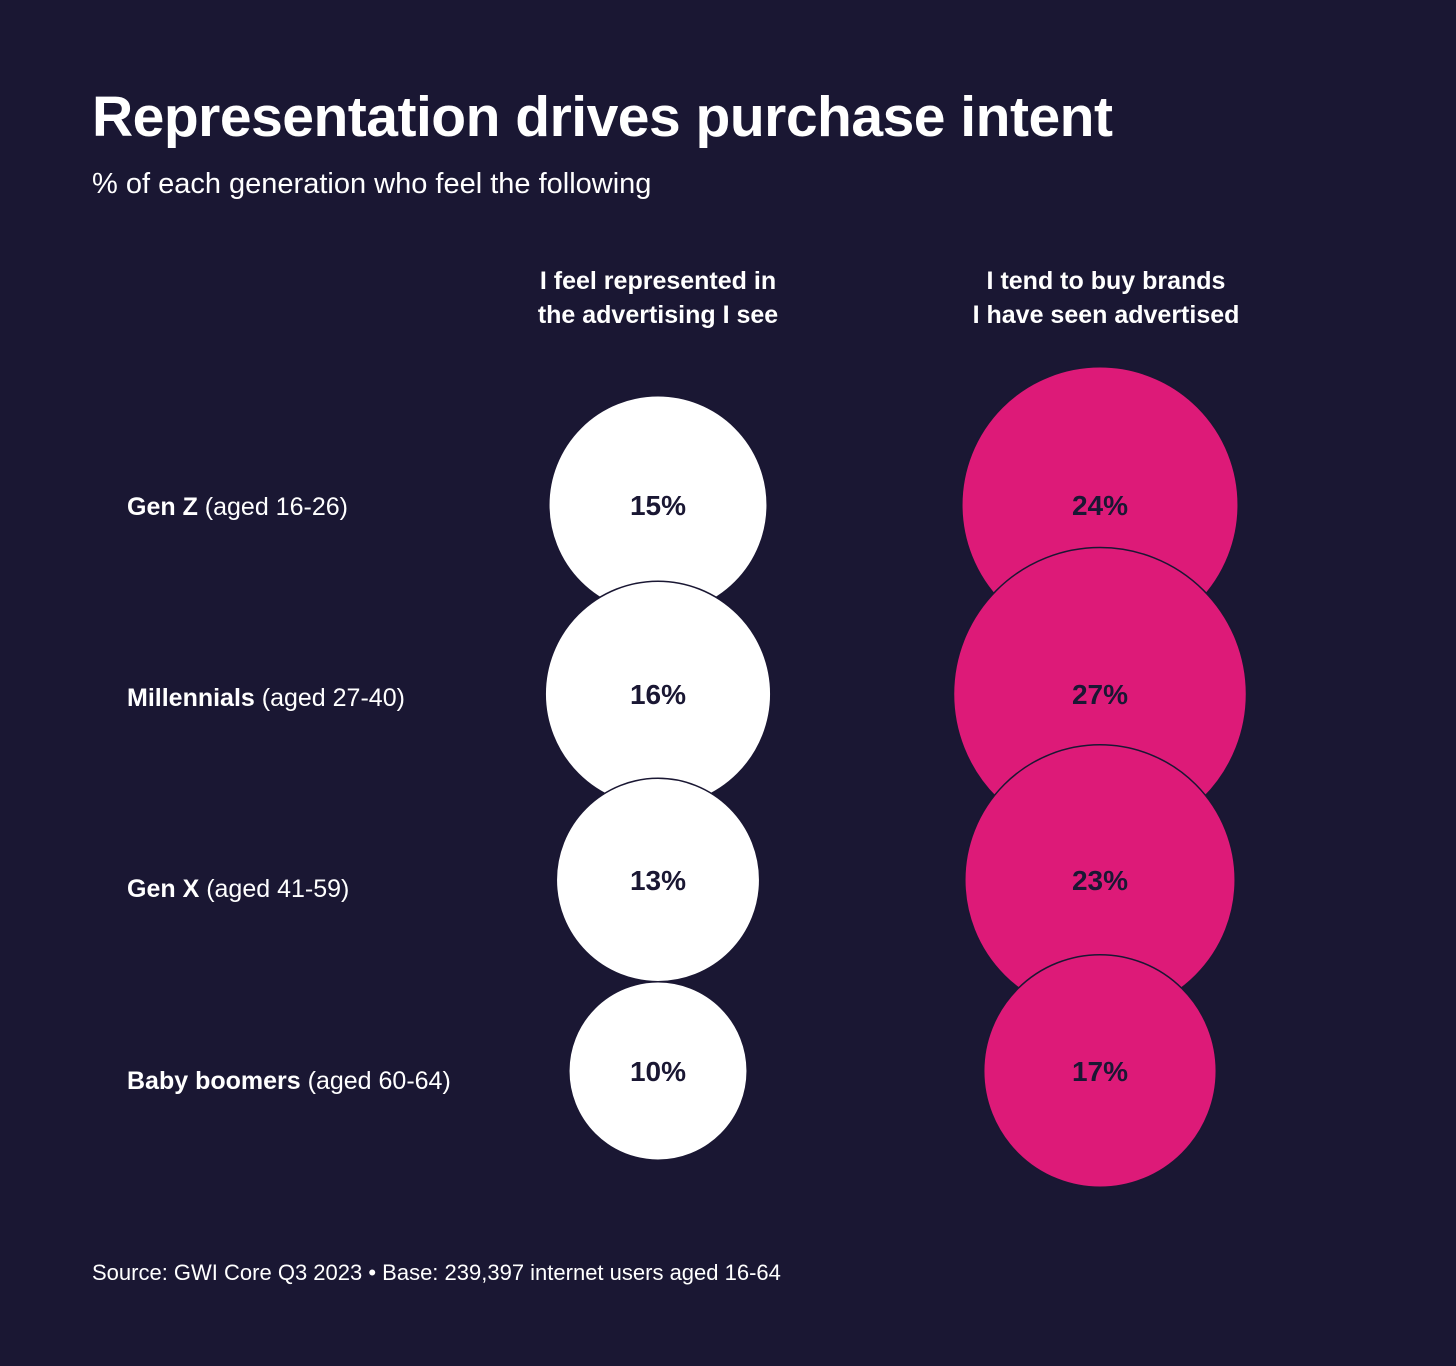  What do you see at coordinates (214, 1081) in the screenshot?
I see `generation-name: Baby boomers` at bounding box center [214, 1081].